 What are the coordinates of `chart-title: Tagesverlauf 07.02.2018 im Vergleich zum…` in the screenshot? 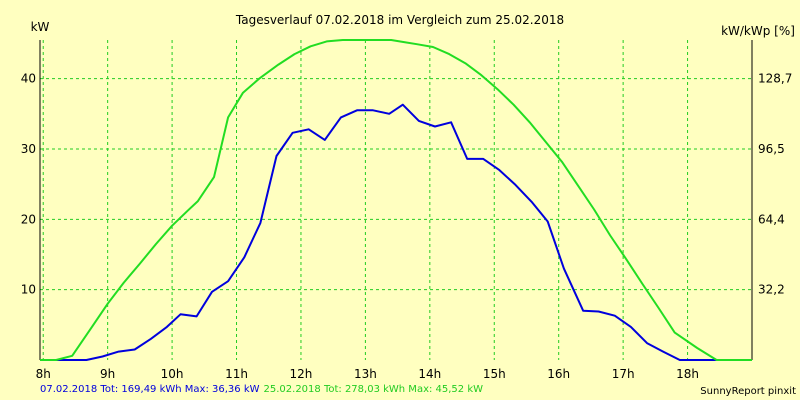 It's located at (399, 20).